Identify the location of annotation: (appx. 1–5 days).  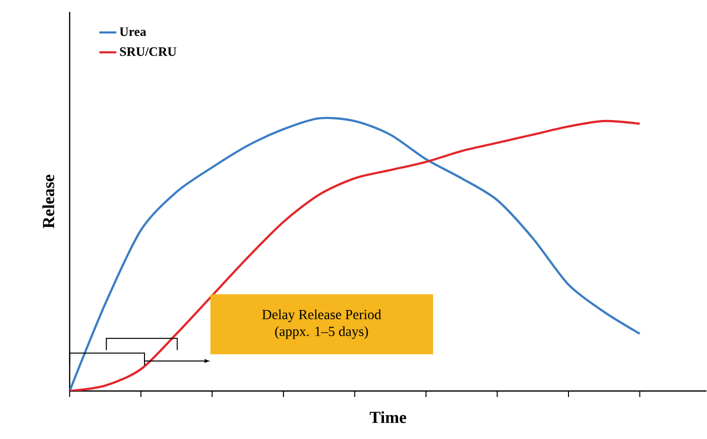
(321, 333).